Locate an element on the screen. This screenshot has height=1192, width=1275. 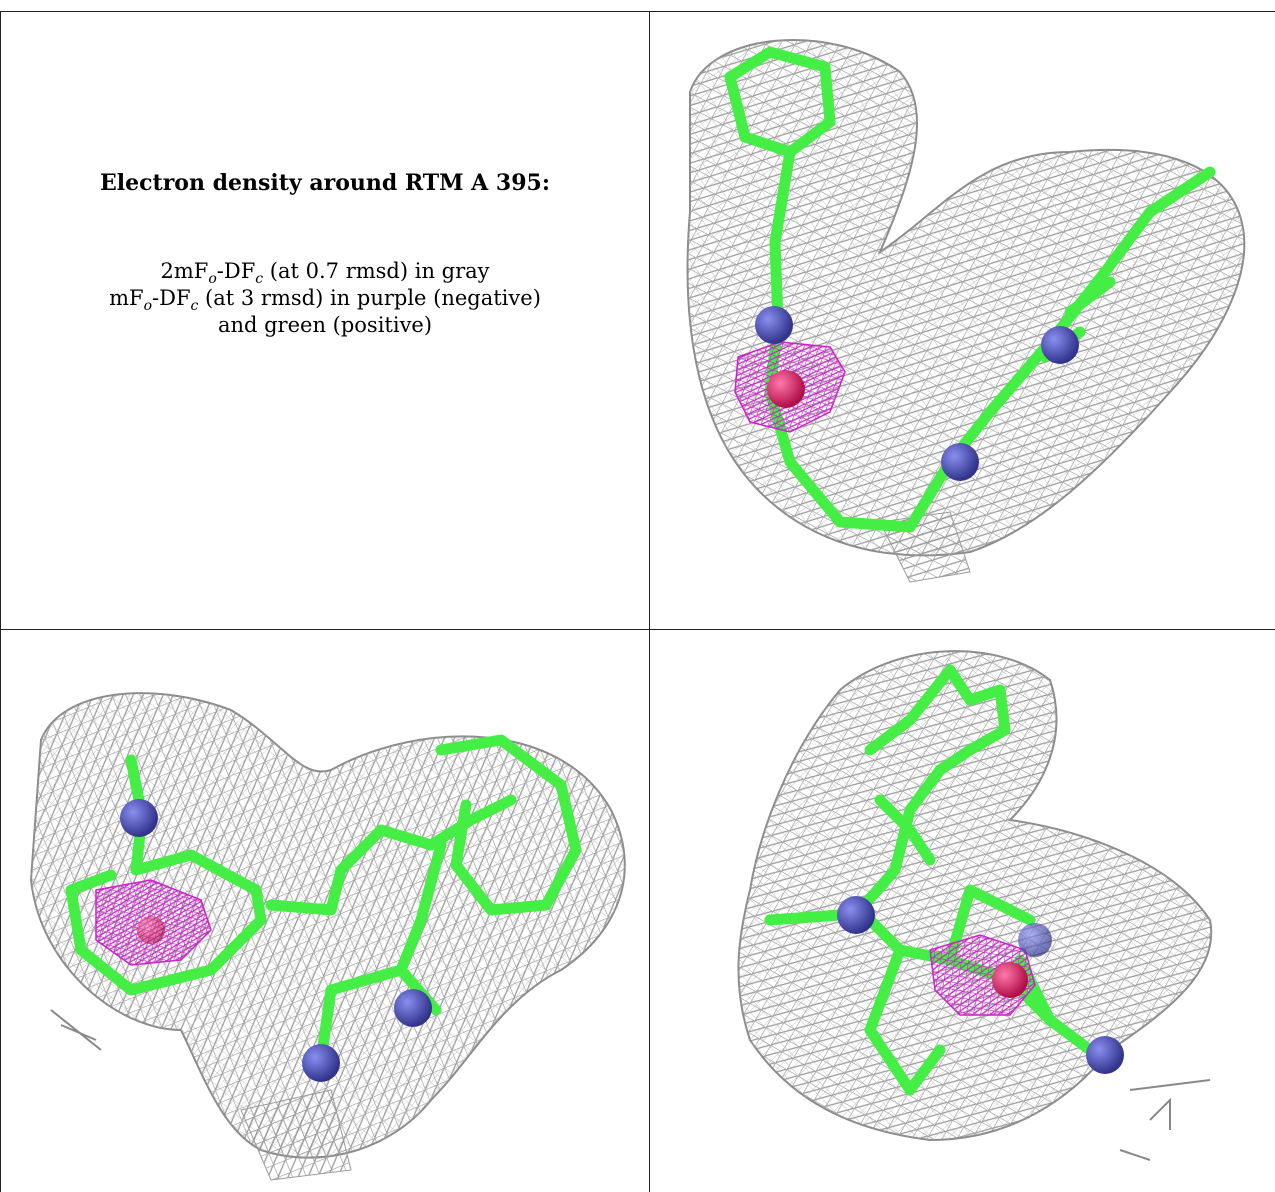
border-middle-vertical is located at coordinates (649, 601).